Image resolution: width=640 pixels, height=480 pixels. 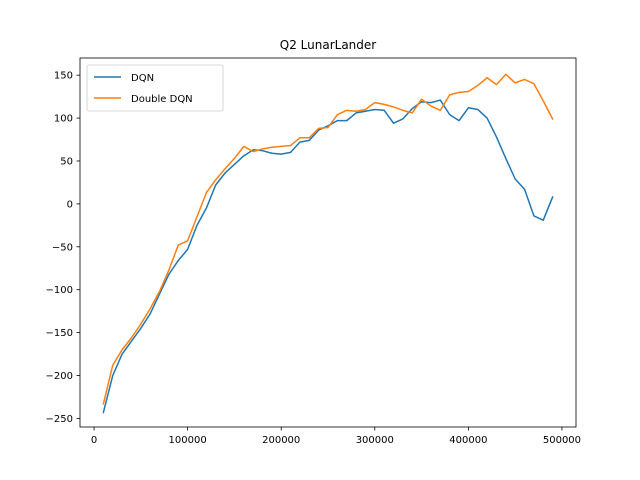 What do you see at coordinates (142, 78) in the screenshot?
I see `legend-label: DQN` at bounding box center [142, 78].